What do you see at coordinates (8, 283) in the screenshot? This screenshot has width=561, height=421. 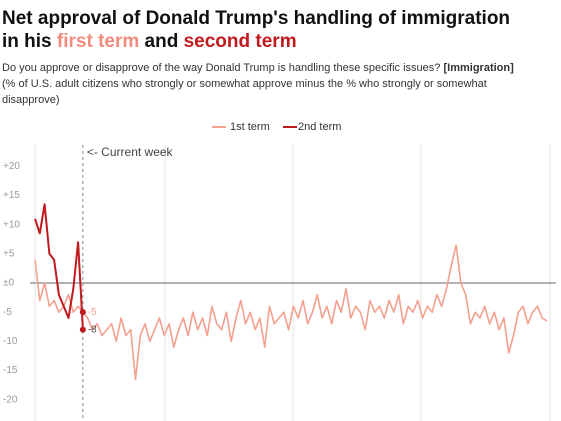 I see `y-tick-label: ±0` at bounding box center [8, 283].